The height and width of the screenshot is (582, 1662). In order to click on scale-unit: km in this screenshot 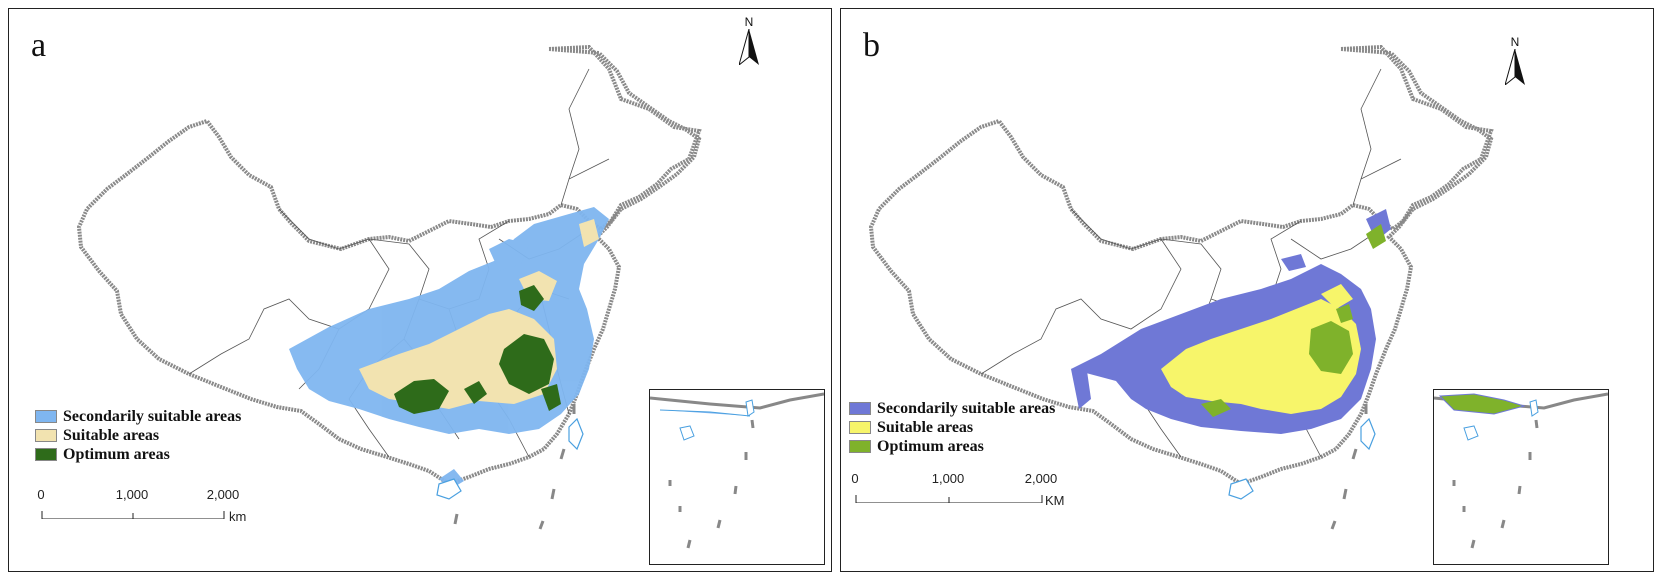, I will do `click(238, 516)`.